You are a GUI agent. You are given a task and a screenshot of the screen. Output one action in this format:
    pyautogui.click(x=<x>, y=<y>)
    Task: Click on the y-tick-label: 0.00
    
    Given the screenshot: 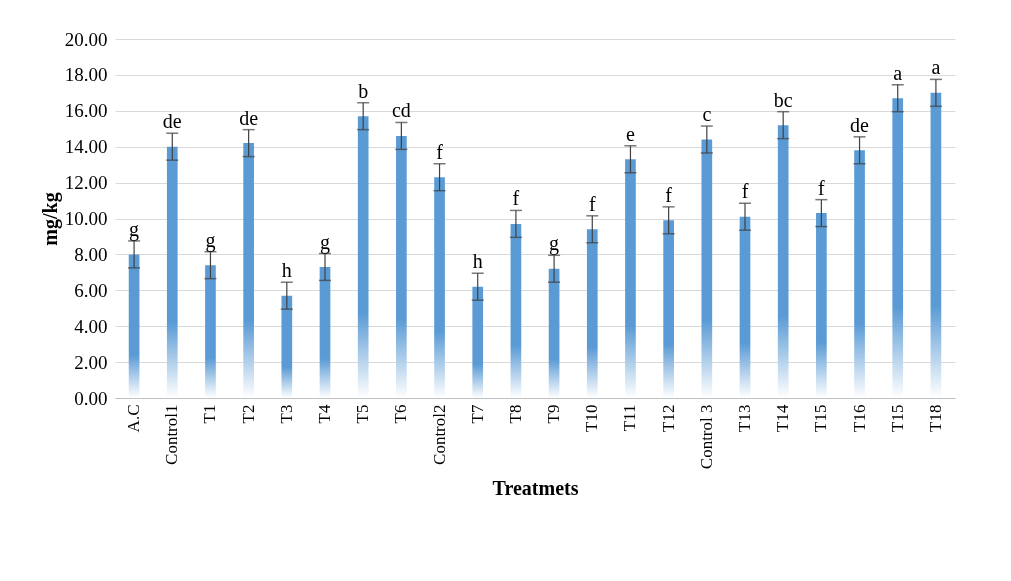 What is the action you would take?
    pyautogui.click(x=91, y=398)
    